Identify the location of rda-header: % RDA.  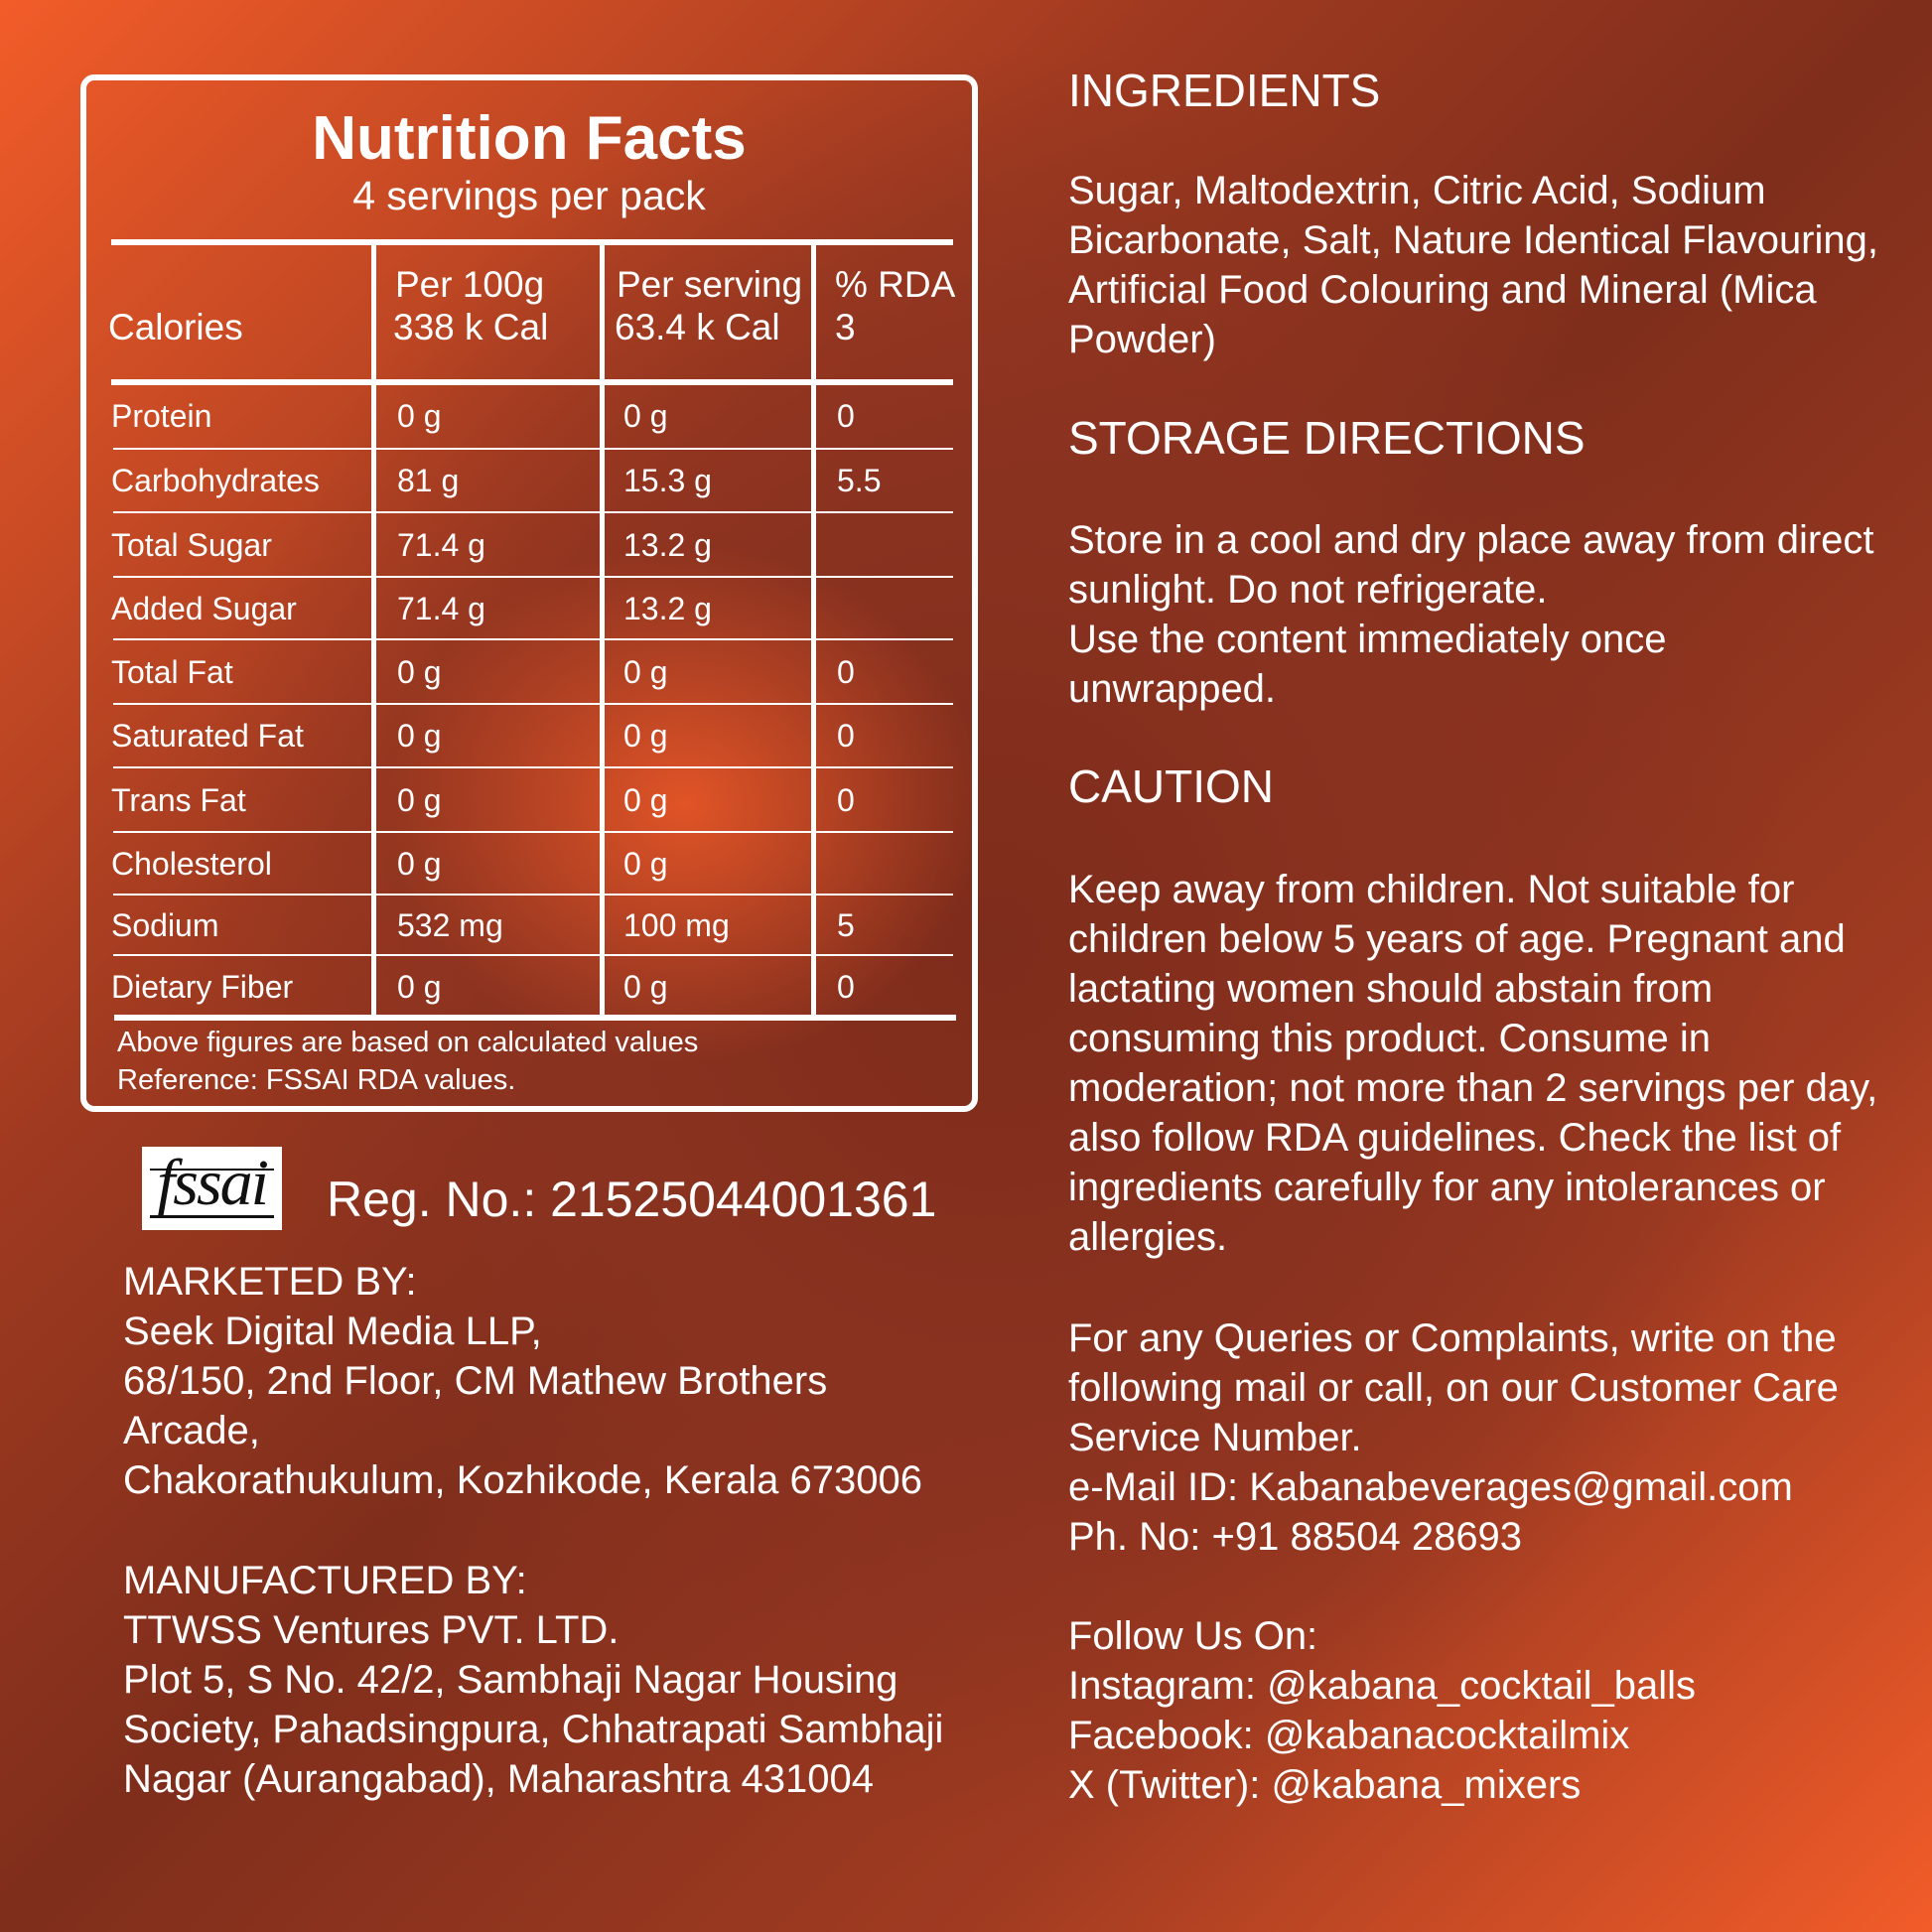
(895, 284).